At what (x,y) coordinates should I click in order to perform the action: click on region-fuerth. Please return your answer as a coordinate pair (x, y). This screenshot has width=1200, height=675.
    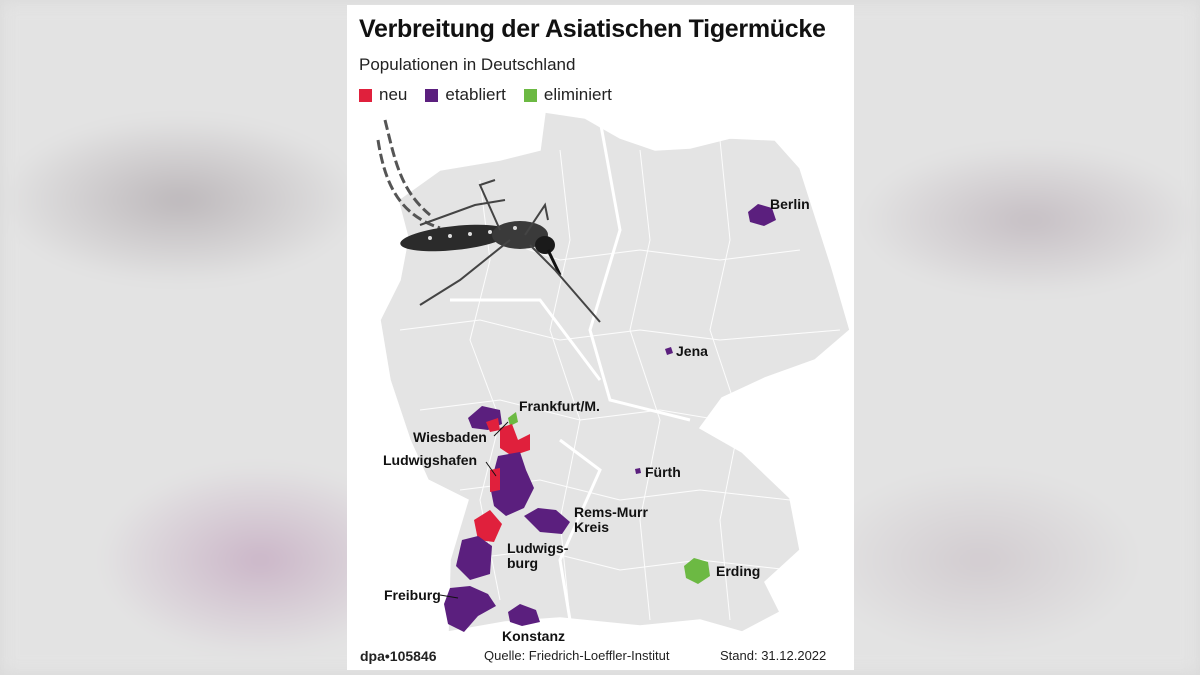
    Looking at the image, I should click on (638, 471).